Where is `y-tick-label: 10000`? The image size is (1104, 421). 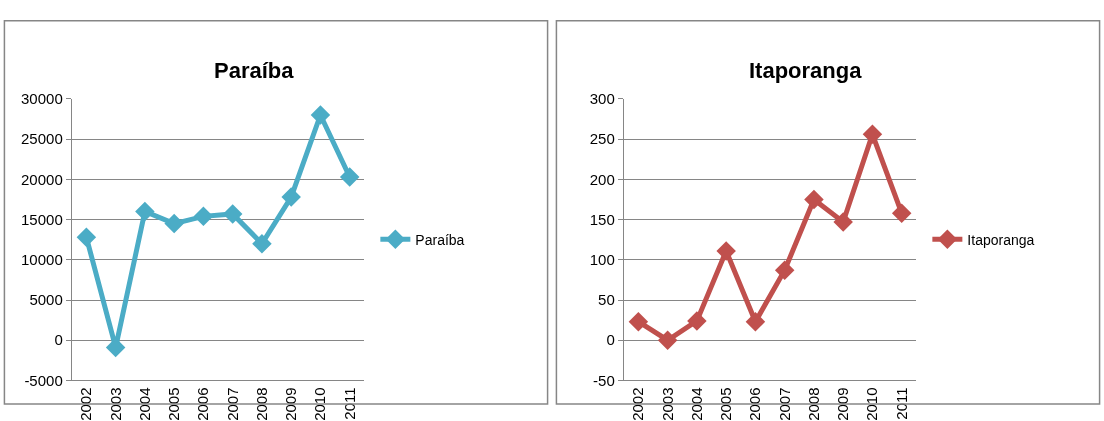
y-tick-label: 10000 is located at coordinates (42, 260).